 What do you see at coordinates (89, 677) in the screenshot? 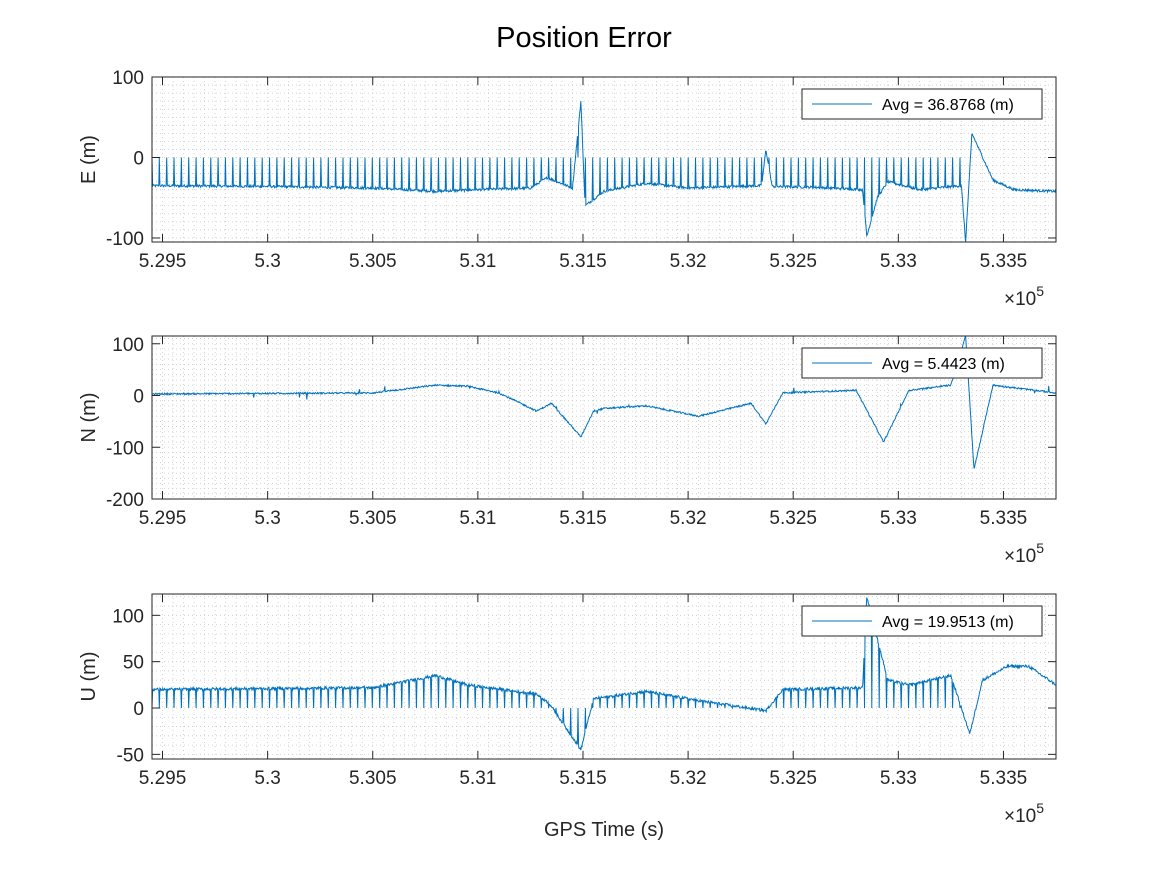
I see `y-axis-label: U (m)` at bounding box center [89, 677].